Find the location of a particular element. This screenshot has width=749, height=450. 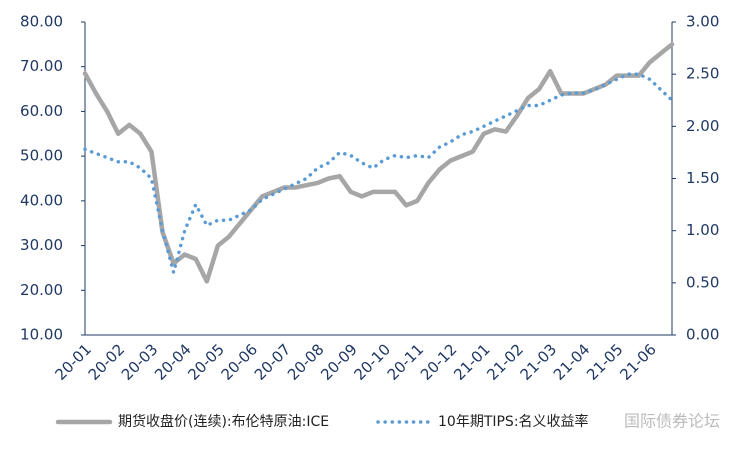

y2-tick-label: 2.50 is located at coordinates (702, 74).